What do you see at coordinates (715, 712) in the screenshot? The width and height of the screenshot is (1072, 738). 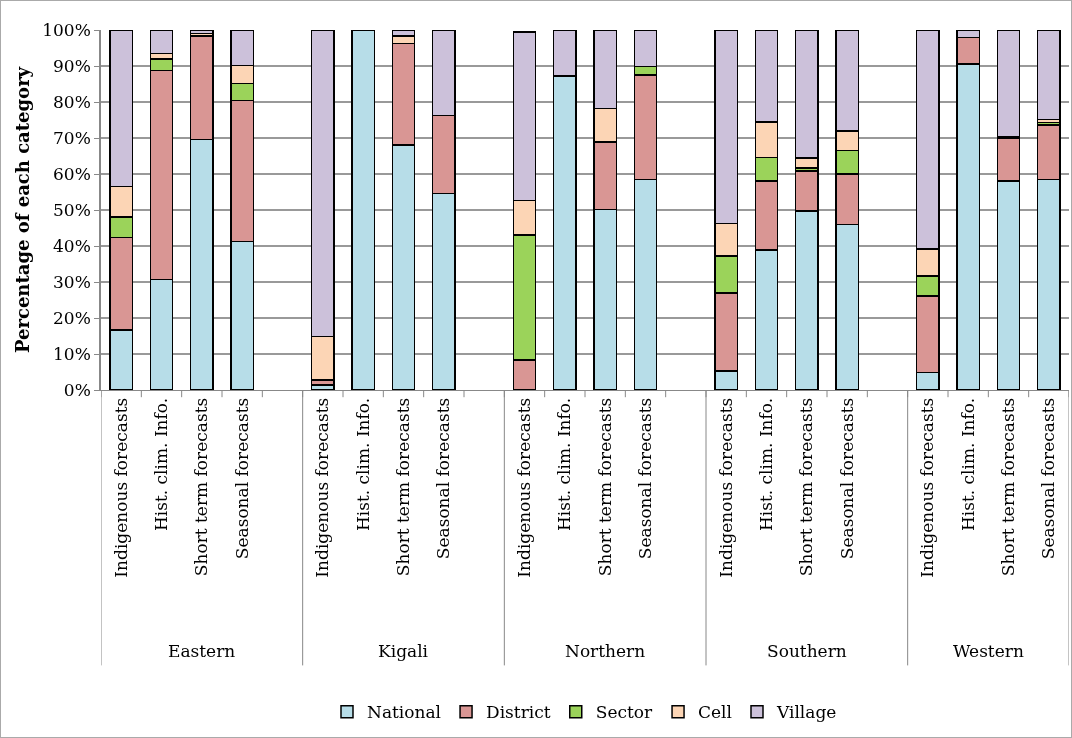 I see `legend-label: Cell` at bounding box center [715, 712].